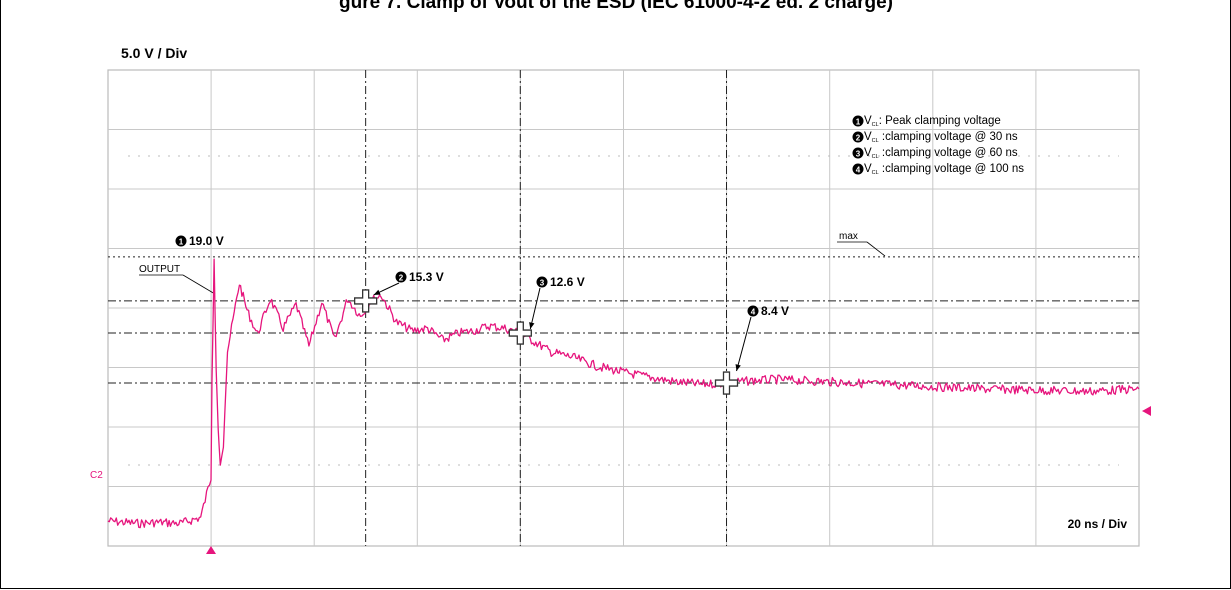 Image resolution: width=1231 pixels, height=590 pixels. Describe the element at coordinates (206, 241) in the screenshot. I see `annotation-value: 19.0 V` at that location.